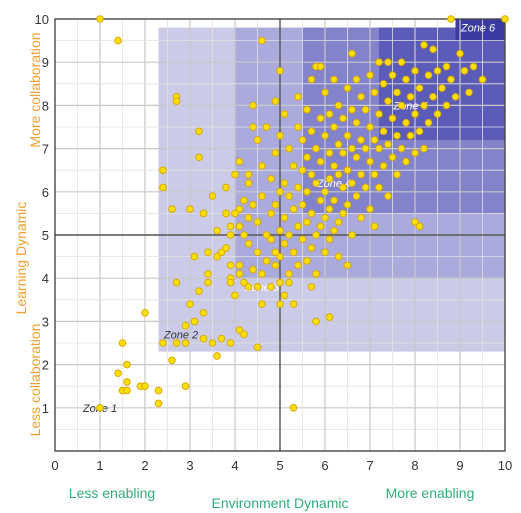  I want to click on y-tick-label: 1, so click(45, 408).